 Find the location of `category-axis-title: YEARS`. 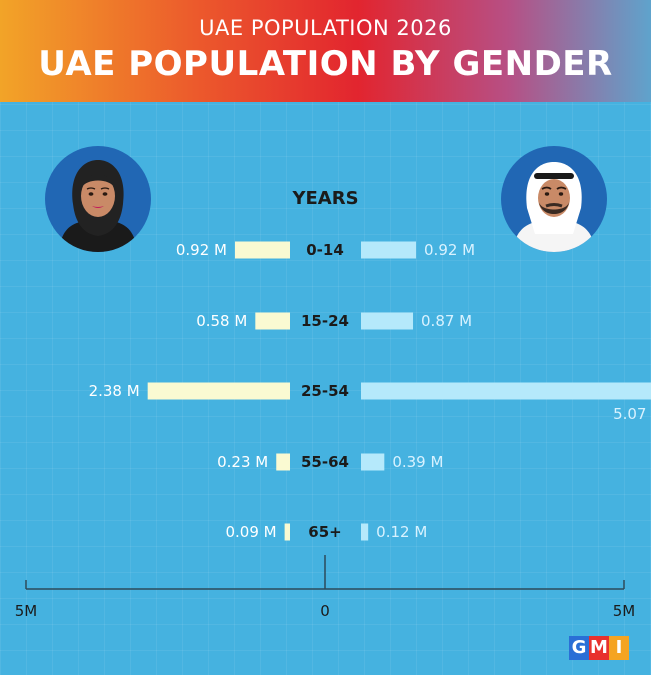

category-axis-title: YEARS is located at coordinates (325, 198).